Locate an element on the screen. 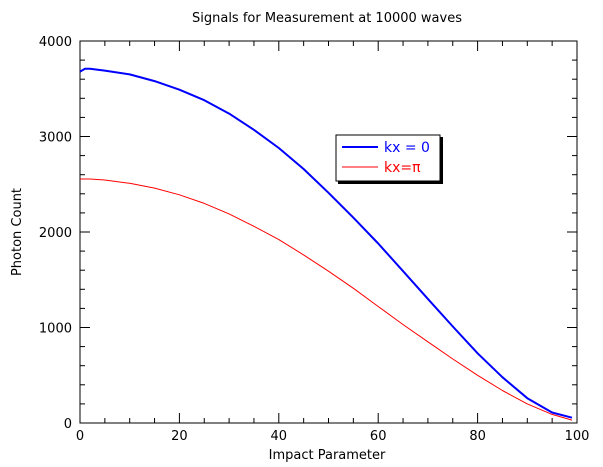  x-axis-label: Impact Parameter is located at coordinates (327, 455).